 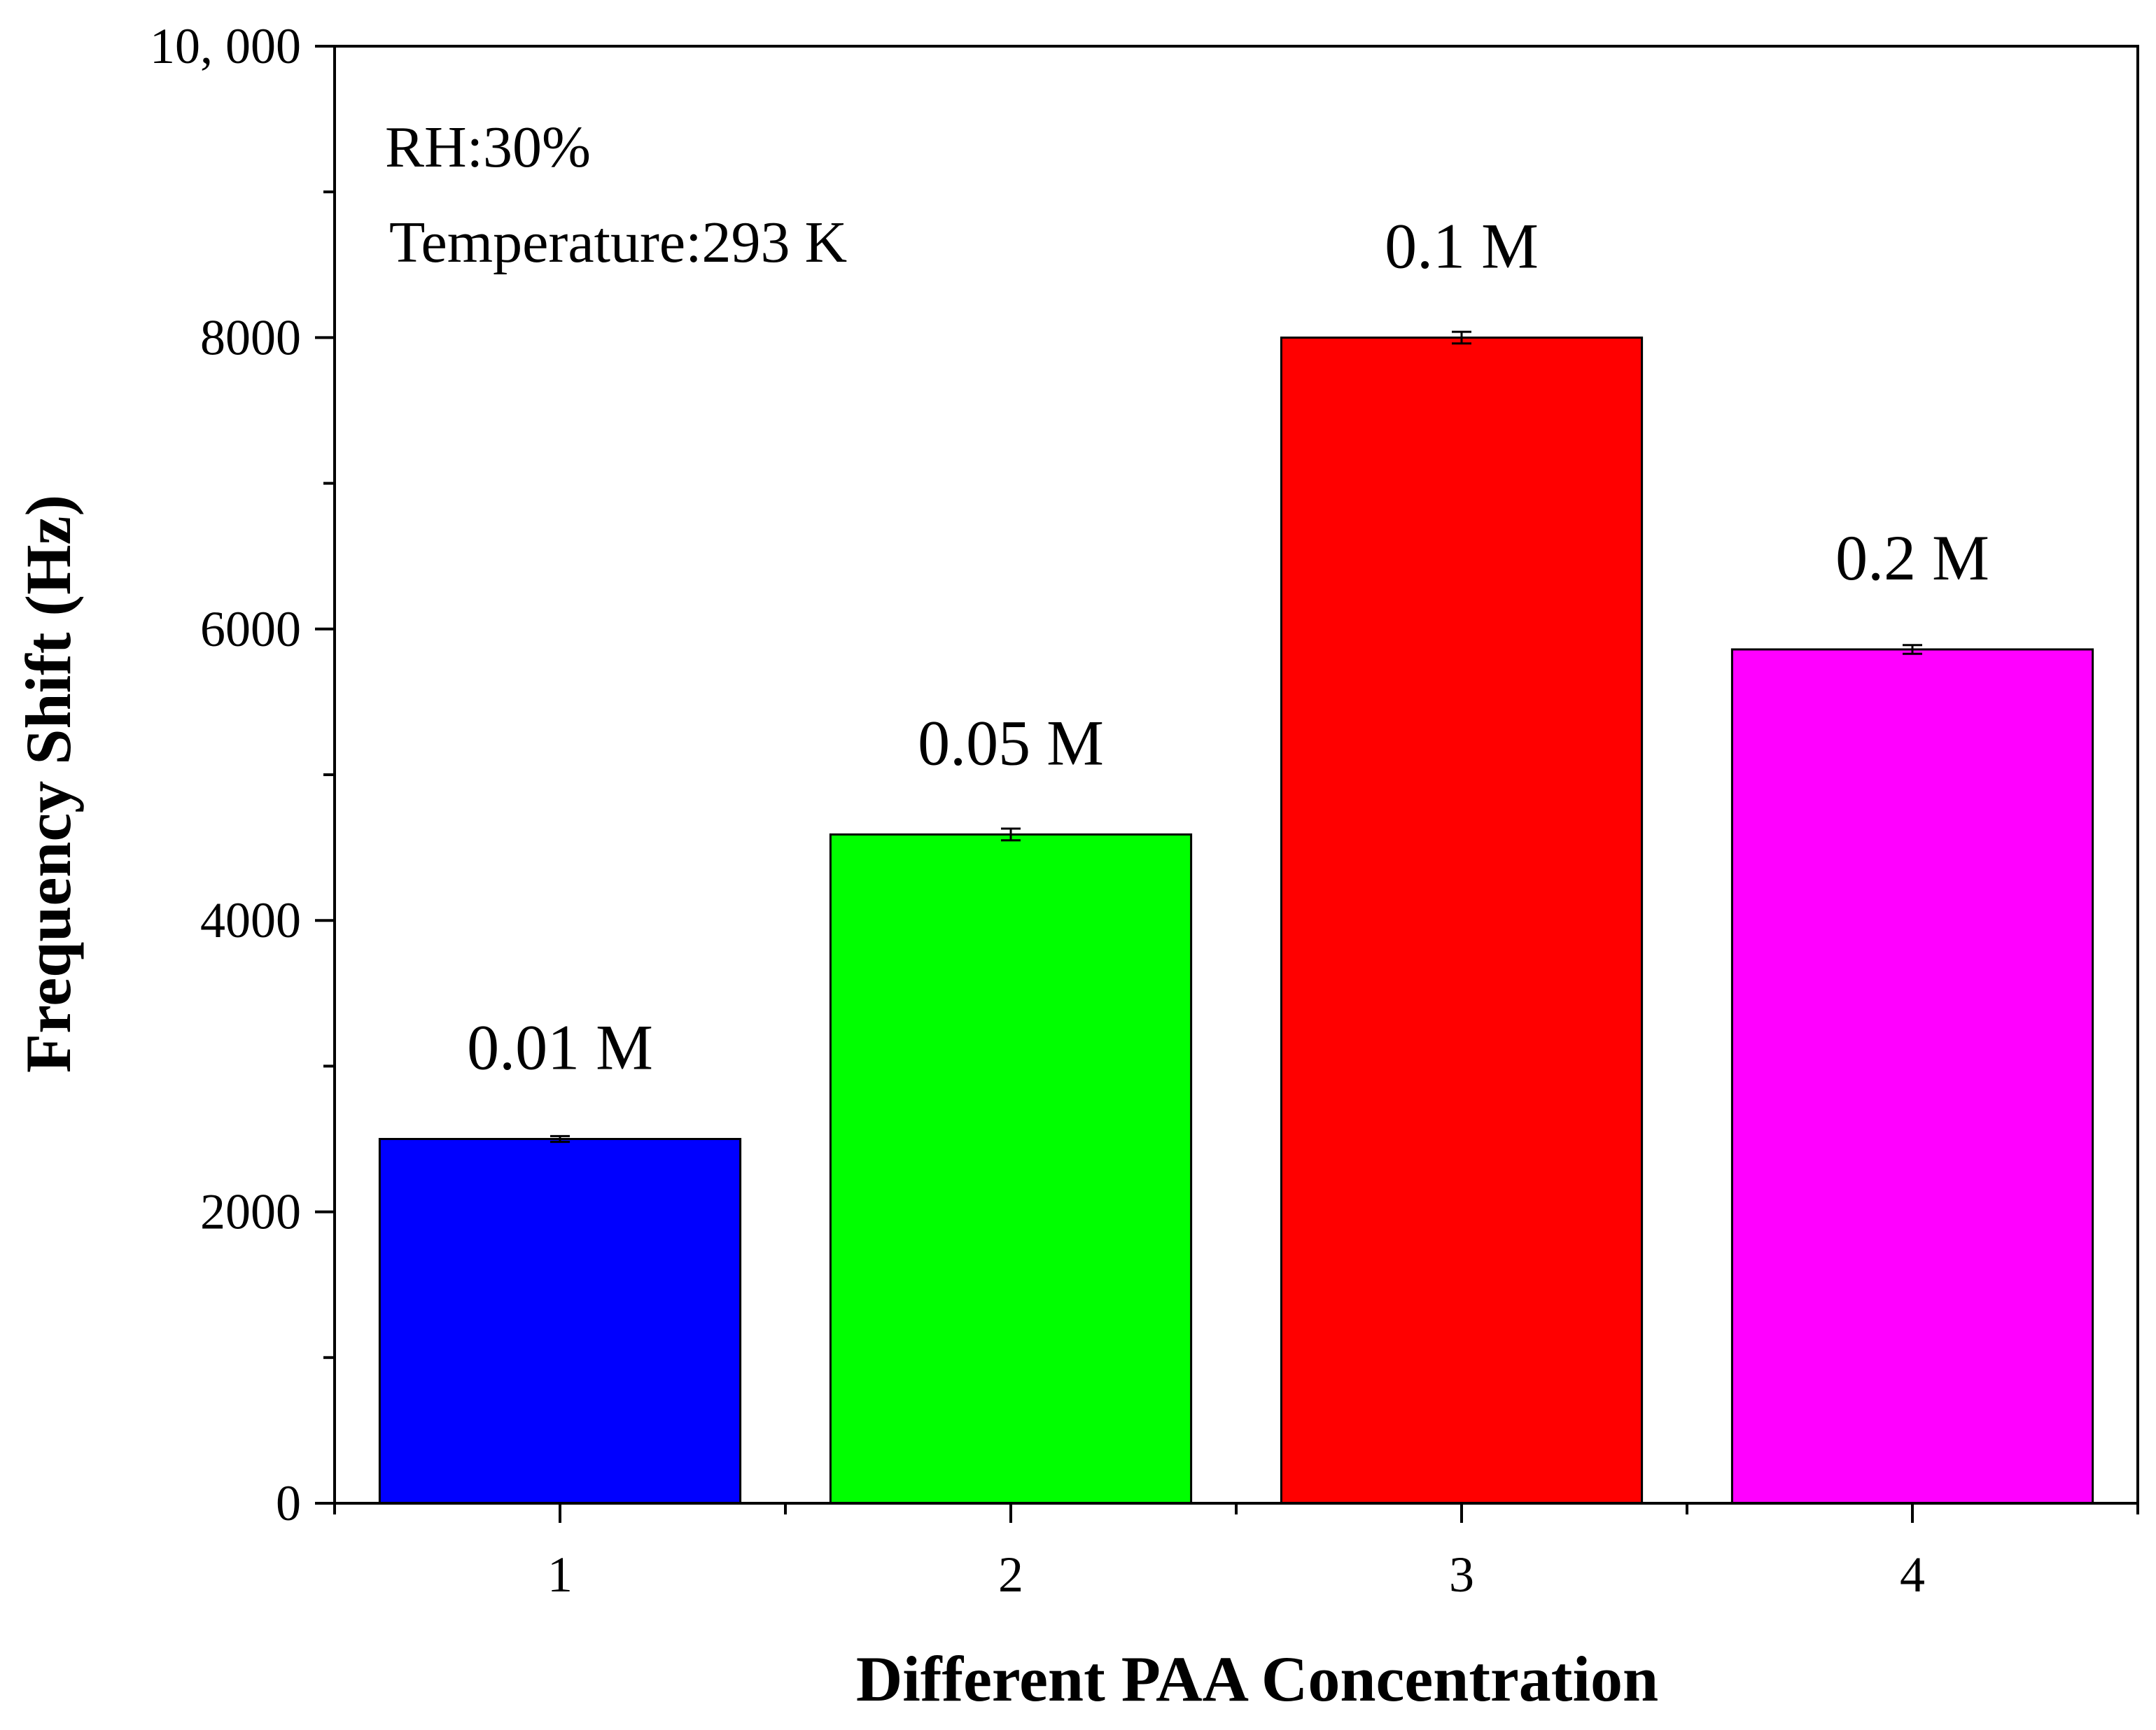 What do you see at coordinates (48, 784) in the screenshot?
I see `y-axis-title: Frequency Shift (Hz)` at bounding box center [48, 784].